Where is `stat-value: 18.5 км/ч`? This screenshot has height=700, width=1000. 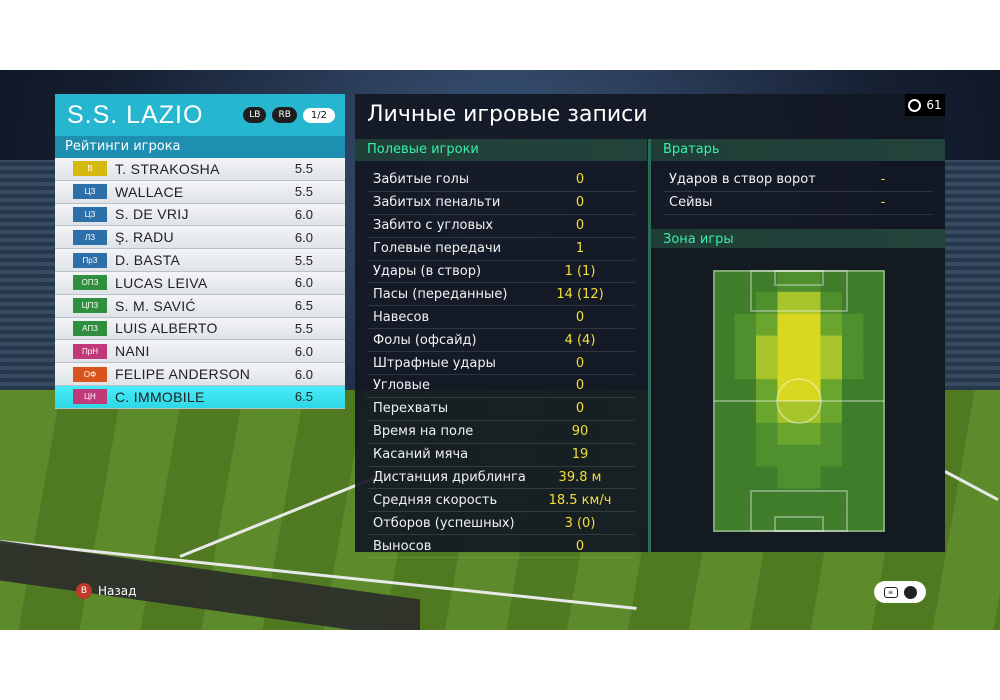
stat-value: 18.5 км/ч is located at coordinates (580, 500).